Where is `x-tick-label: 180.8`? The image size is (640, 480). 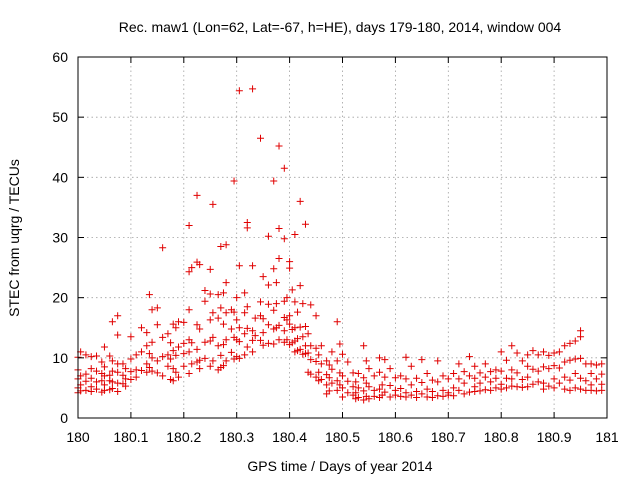
x-tick-label: 180.8 is located at coordinates (501, 437).